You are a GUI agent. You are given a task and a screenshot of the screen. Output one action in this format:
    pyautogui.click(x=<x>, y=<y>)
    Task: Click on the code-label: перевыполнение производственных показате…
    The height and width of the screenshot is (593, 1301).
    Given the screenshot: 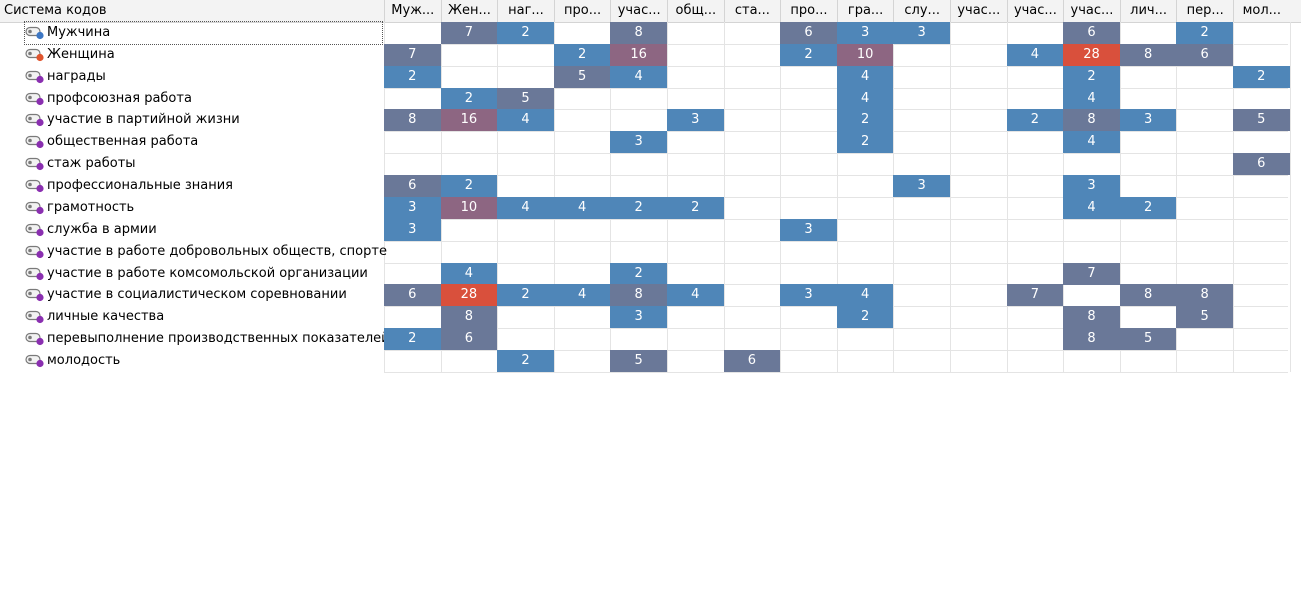 What is the action you would take?
    pyautogui.click(x=218, y=339)
    